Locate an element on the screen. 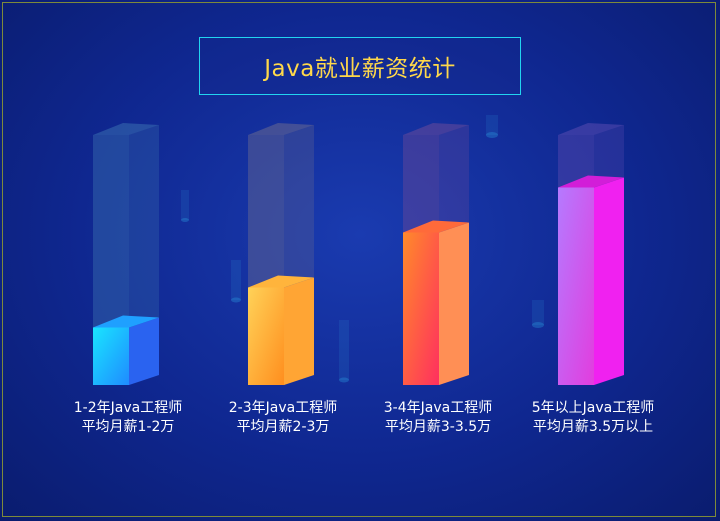  category-label: 2-3年Java工程师 平均月薪2-3万 is located at coordinates (283, 418).